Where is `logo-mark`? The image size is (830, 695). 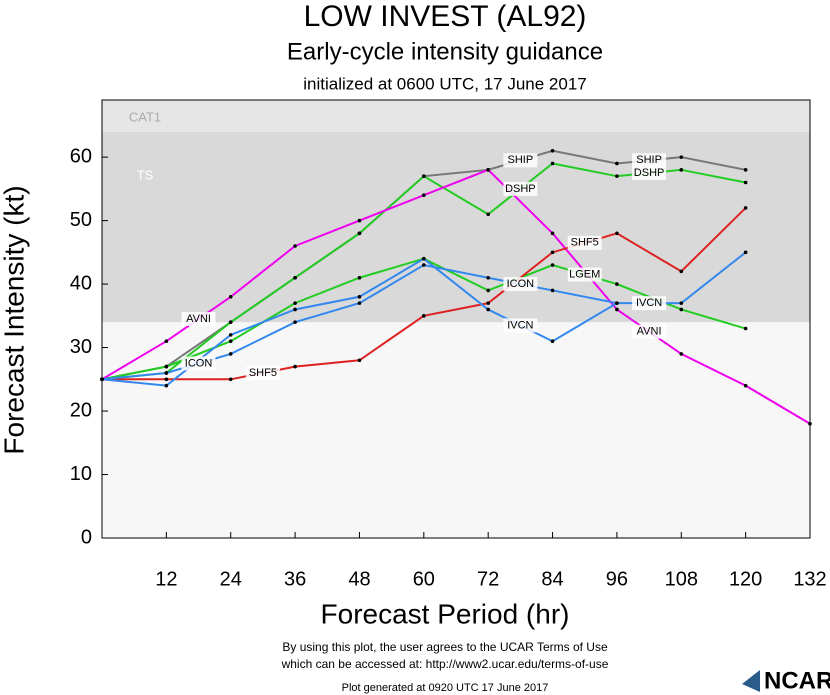
logo-mark is located at coordinates (751, 681).